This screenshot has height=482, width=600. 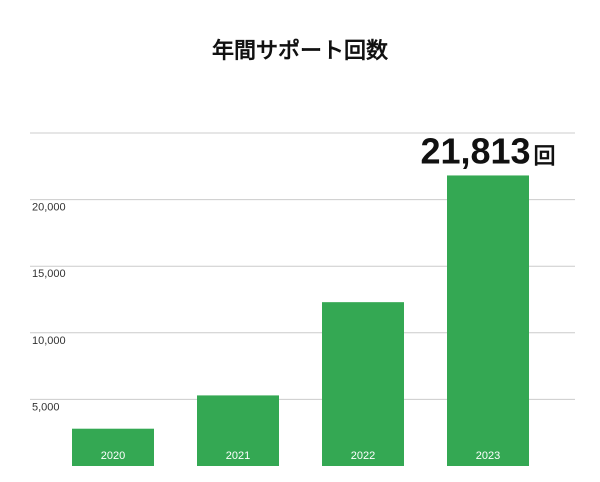 I want to click on category-labels: 2020 2021 2022 2023, so click(x=300, y=456).